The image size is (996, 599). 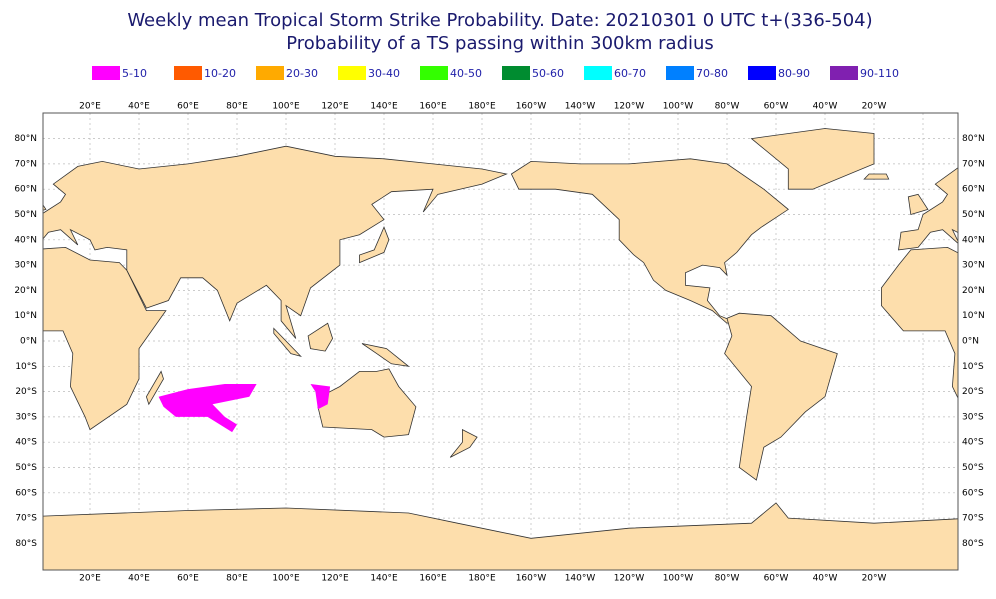 I want to click on longitude-label-top: 60°E, so click(x=188, y=107).